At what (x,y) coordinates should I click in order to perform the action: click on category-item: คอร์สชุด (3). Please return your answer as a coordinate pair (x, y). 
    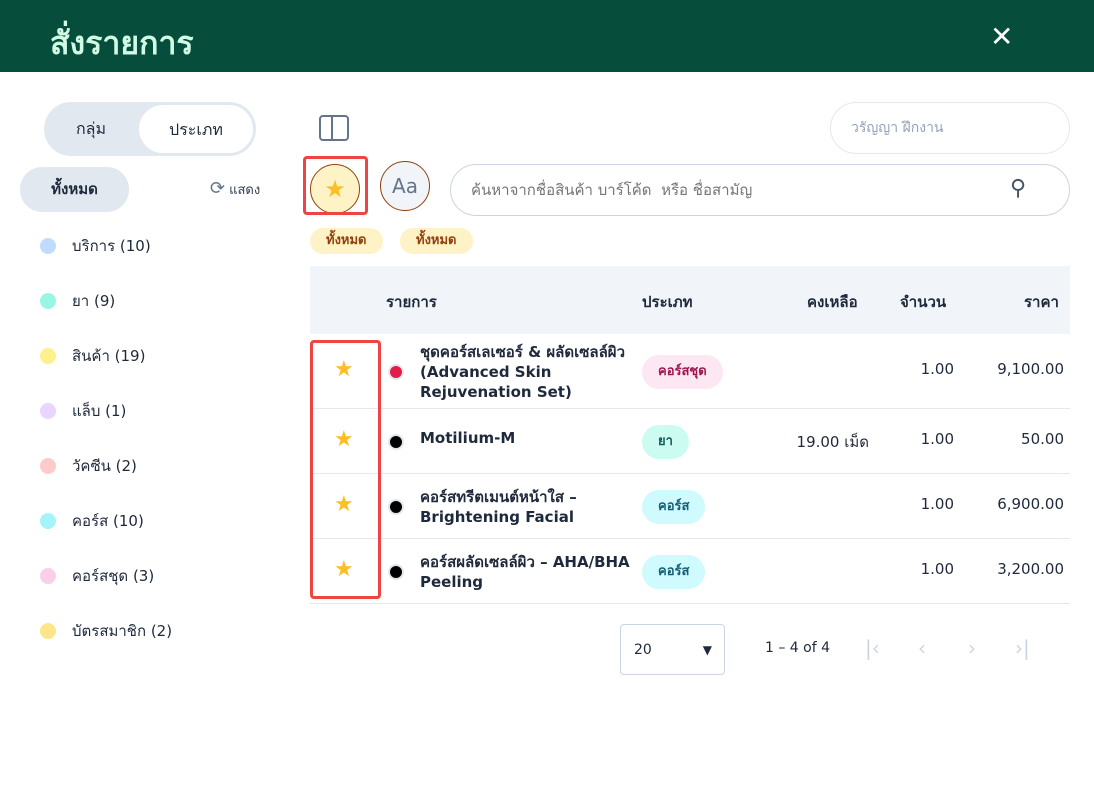
    Looking at the image, I should click on (97, 576).